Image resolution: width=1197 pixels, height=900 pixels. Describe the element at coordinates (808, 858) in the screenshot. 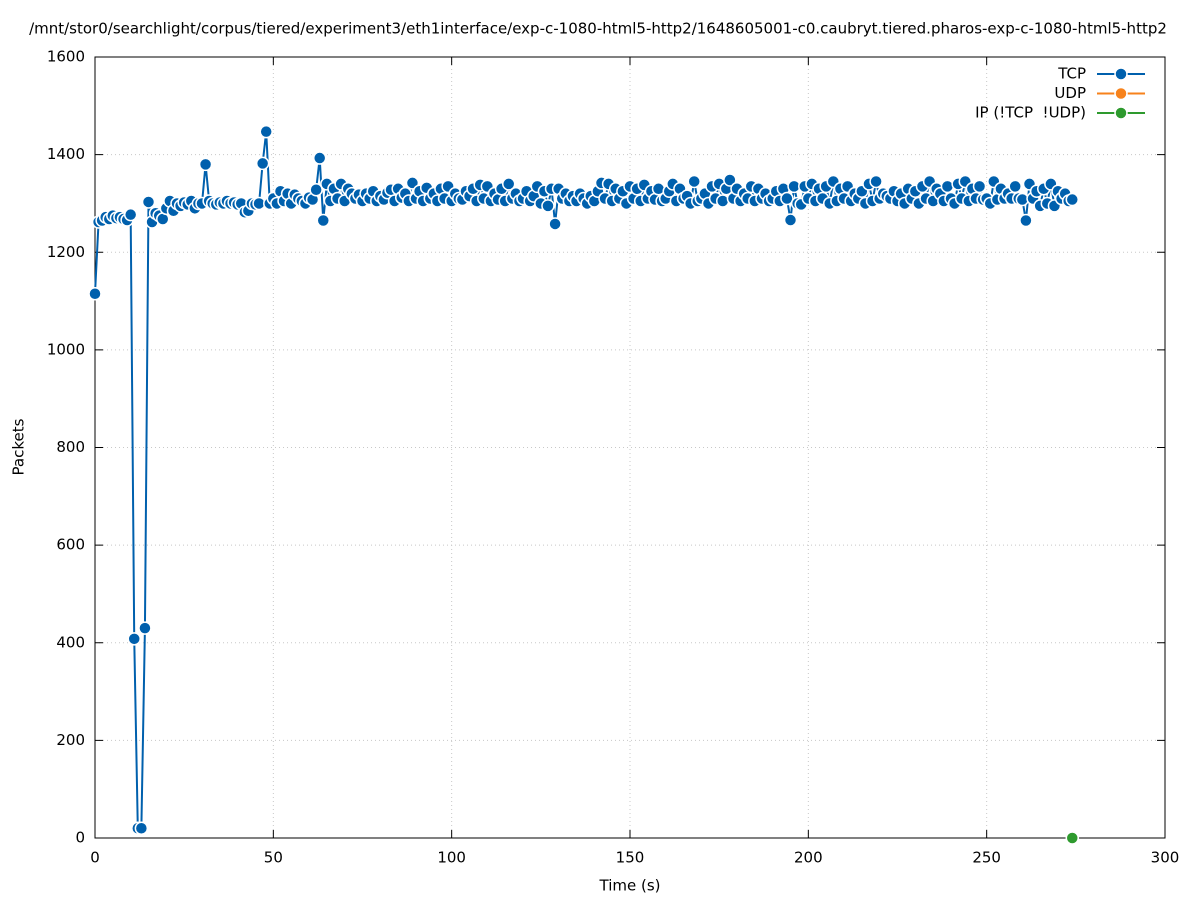

I see `x-tick-label: 200` at that location.